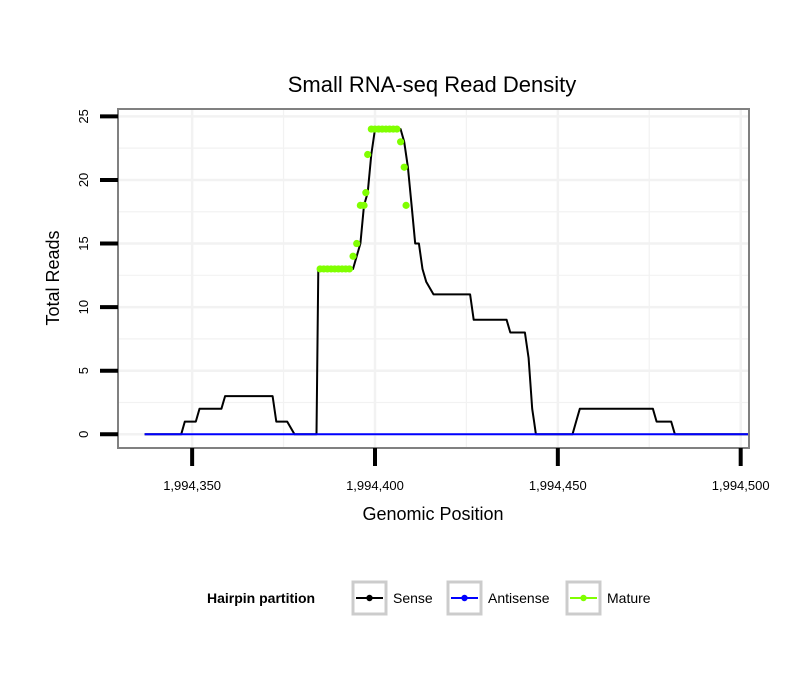  What do you see at coordinates (83, 243) in the screenshot?
I see `y-tick-label: 15` at bounding box center [83, 243].